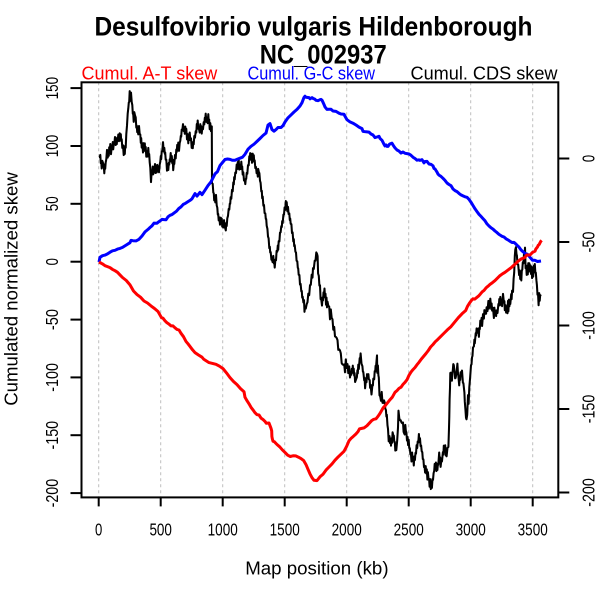 This screenshot has height=600, width=600. Describe the element at coordinates (471, 530) in the screenshot. I see `svg-text: 3000` at that location.